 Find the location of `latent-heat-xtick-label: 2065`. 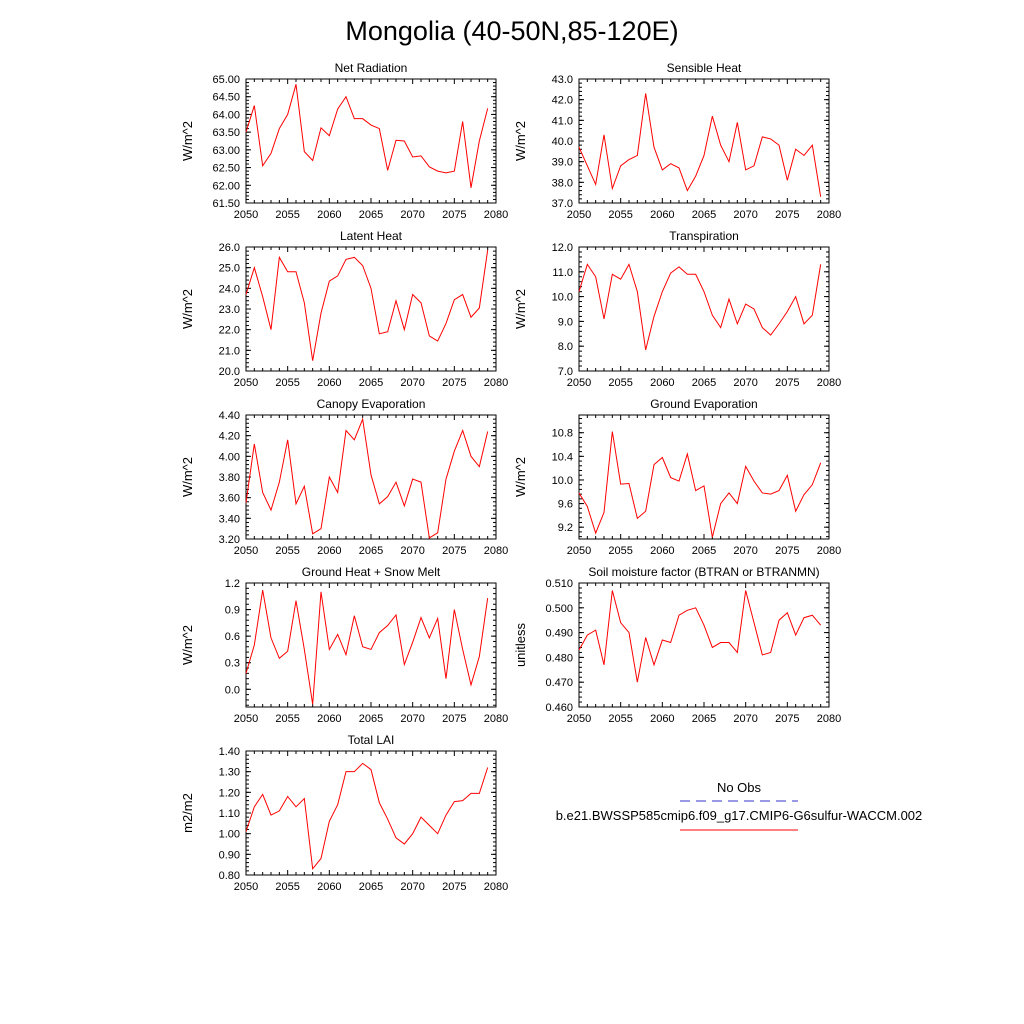

latent-heat-xtick-label: 2065 is located at coordinates (371, 383).